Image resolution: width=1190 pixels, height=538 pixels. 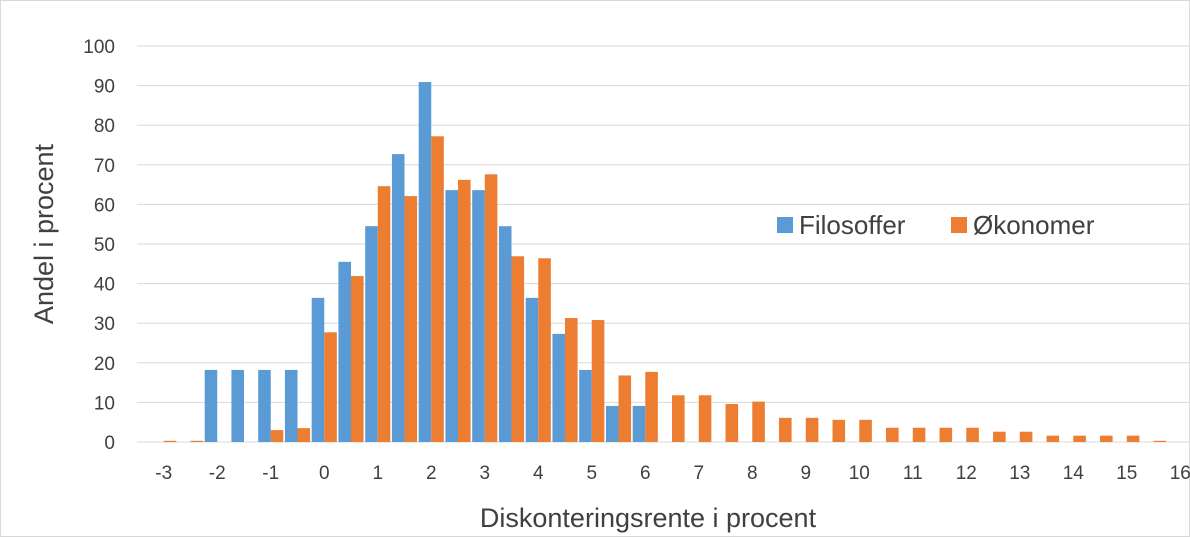 I want to click on x-tick-label: 10, so click(x=859, y=473).